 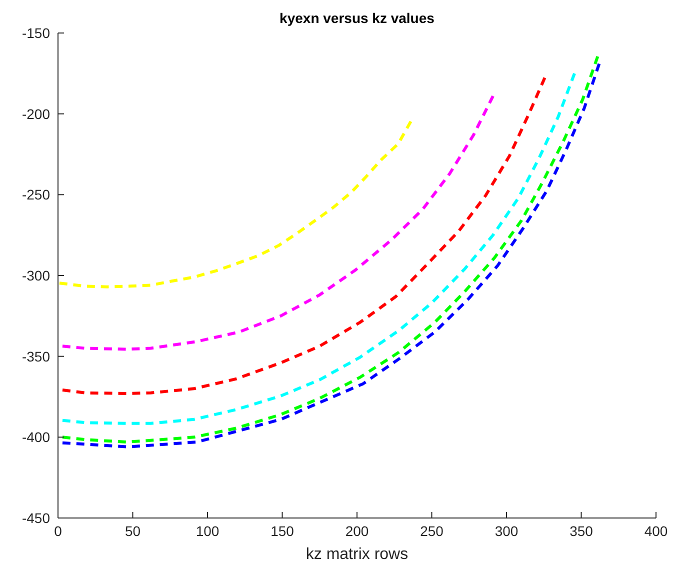 I want to click on x-tick-label: 400, so click(x=656, y=531).